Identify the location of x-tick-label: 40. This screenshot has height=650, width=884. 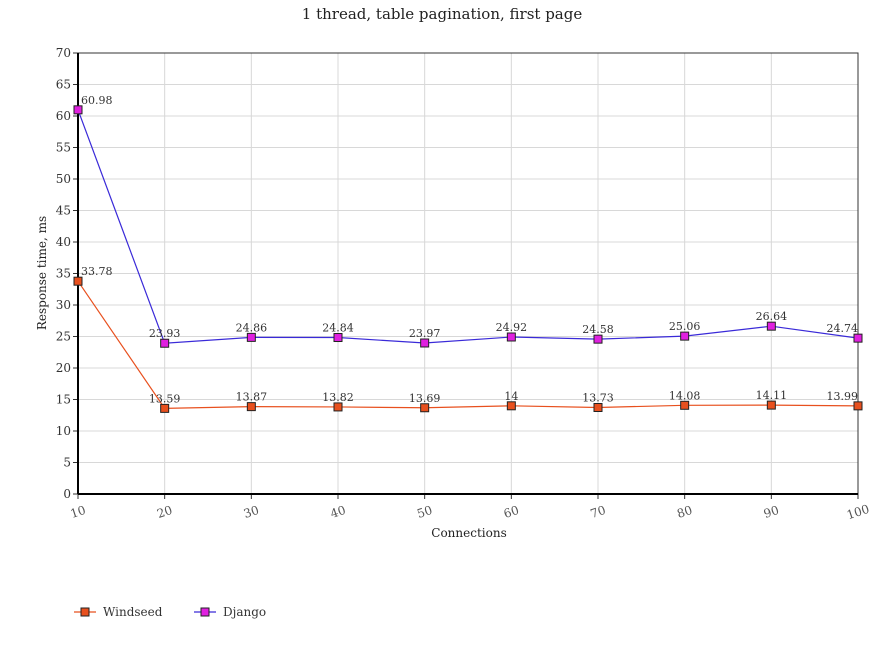
(338, 512).